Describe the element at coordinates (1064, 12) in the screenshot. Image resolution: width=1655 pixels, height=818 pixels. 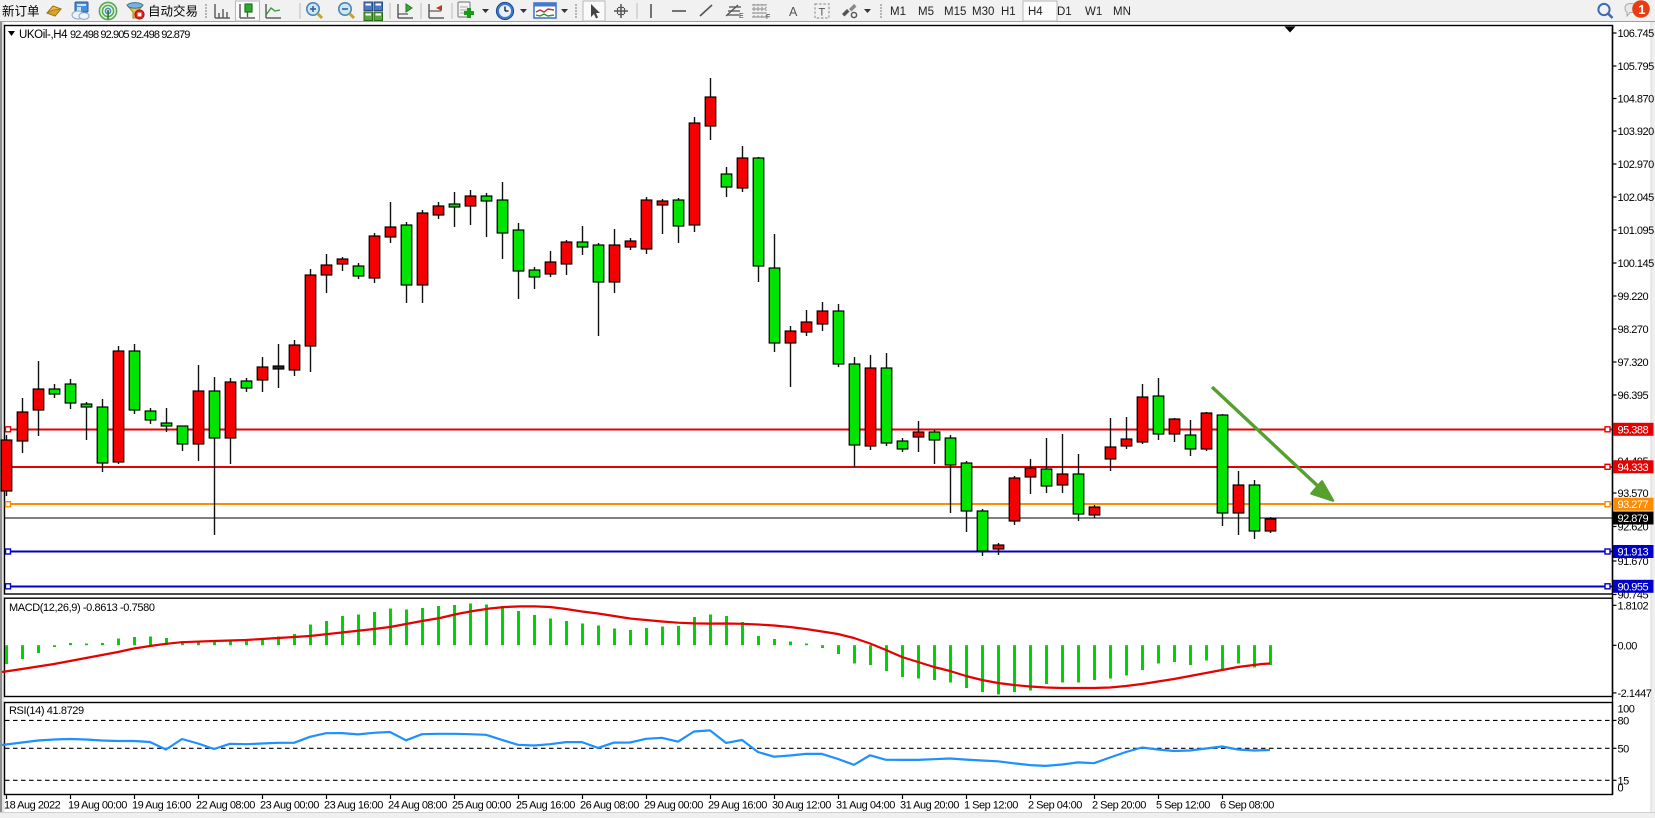
I see `svg-text: D1` at that location.